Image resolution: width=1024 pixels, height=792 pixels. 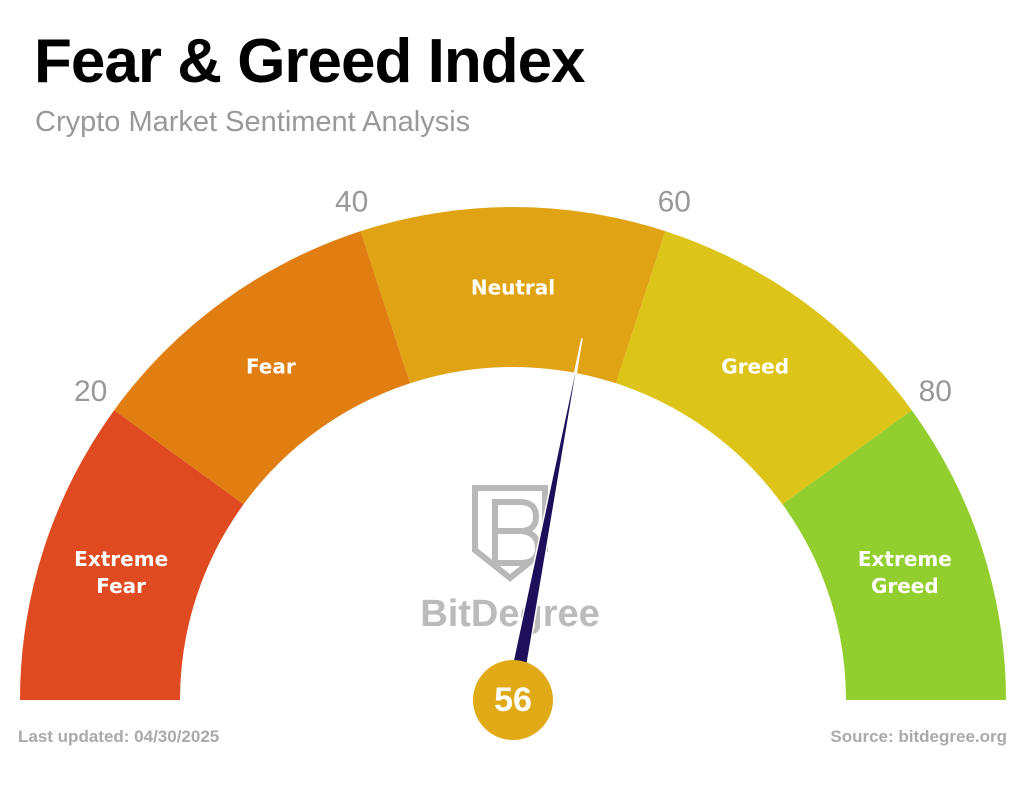 What do you see at coordinates (674, 201) in the screenshot?
I see `tick-label: 60` at bounding box center [674, 201].